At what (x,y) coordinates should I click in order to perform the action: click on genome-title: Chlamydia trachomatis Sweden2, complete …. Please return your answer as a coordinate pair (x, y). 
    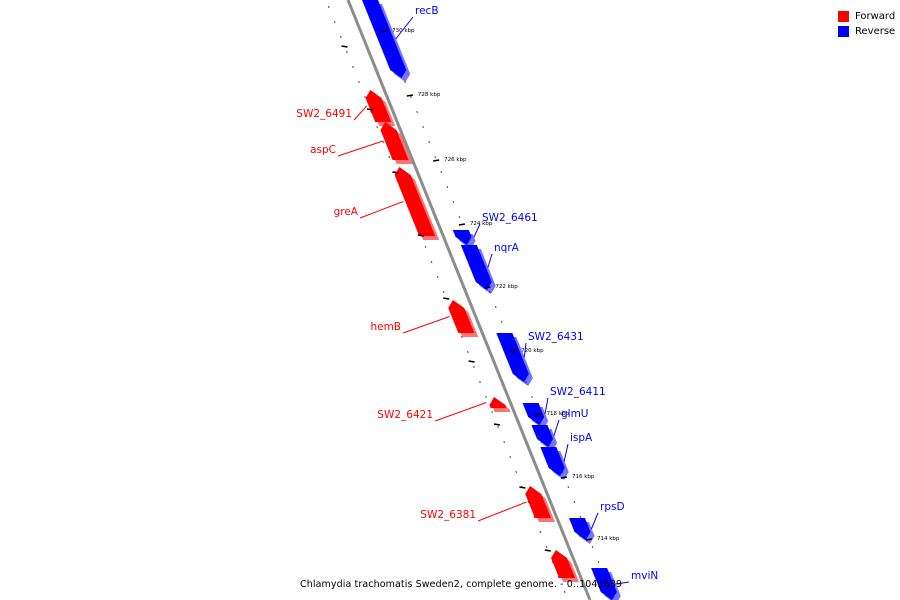
    Looking at the image, I should click on (461, 584).